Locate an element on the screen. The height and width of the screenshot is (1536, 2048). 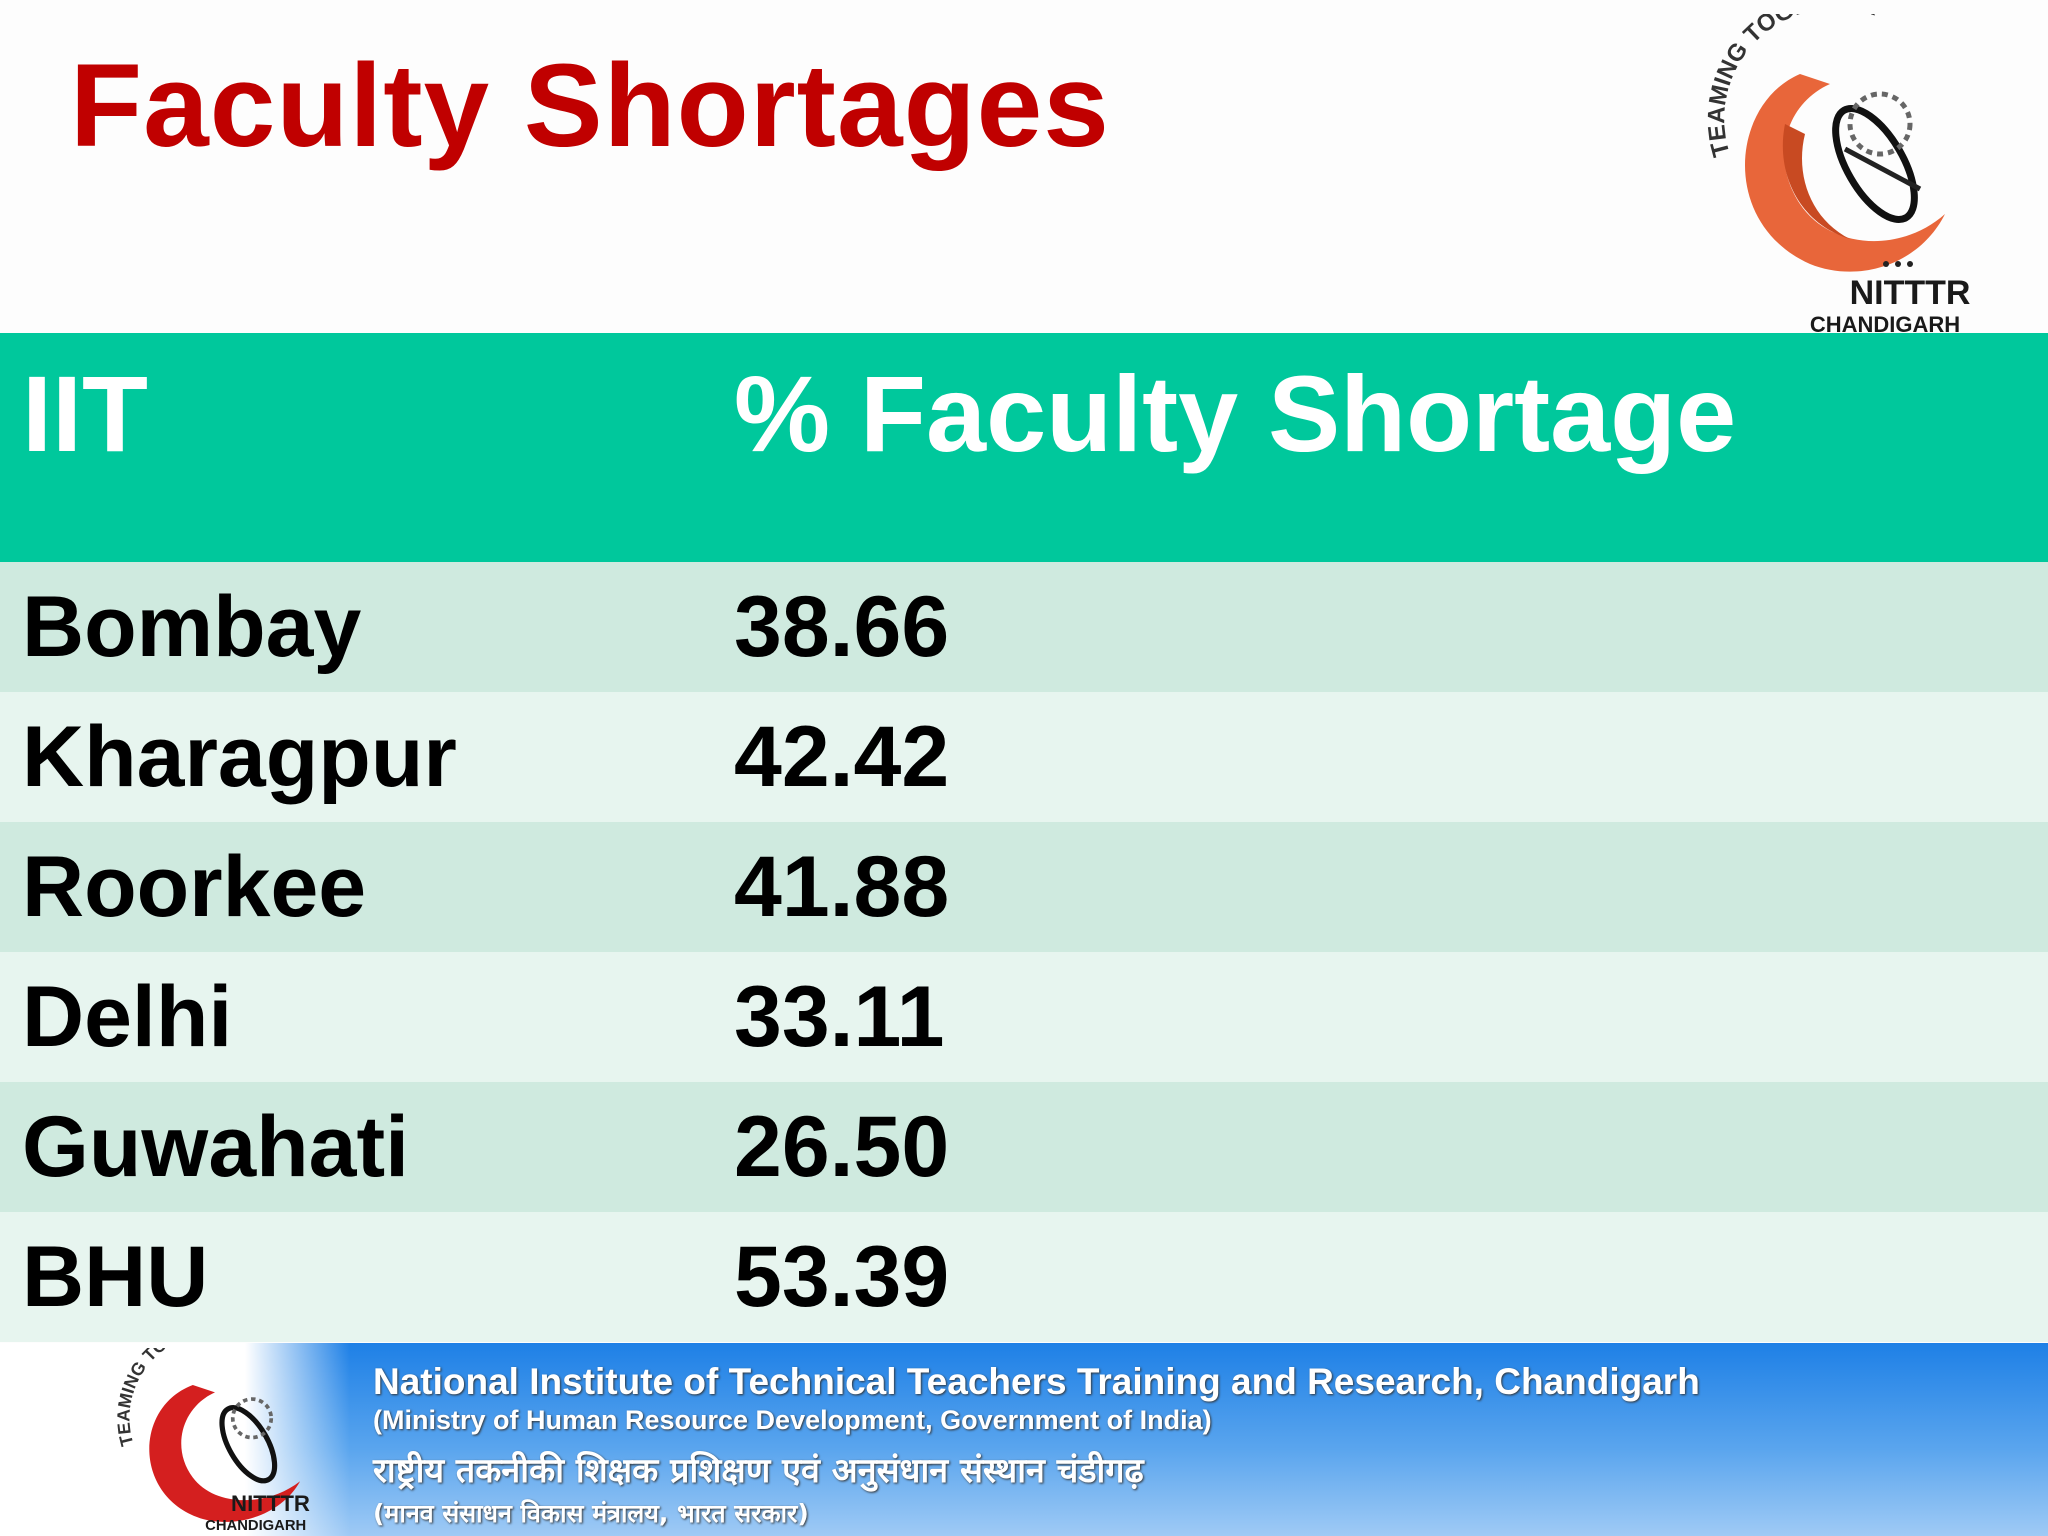
logo-city: CHANDIGARH is located at coordinates (1885, 323).